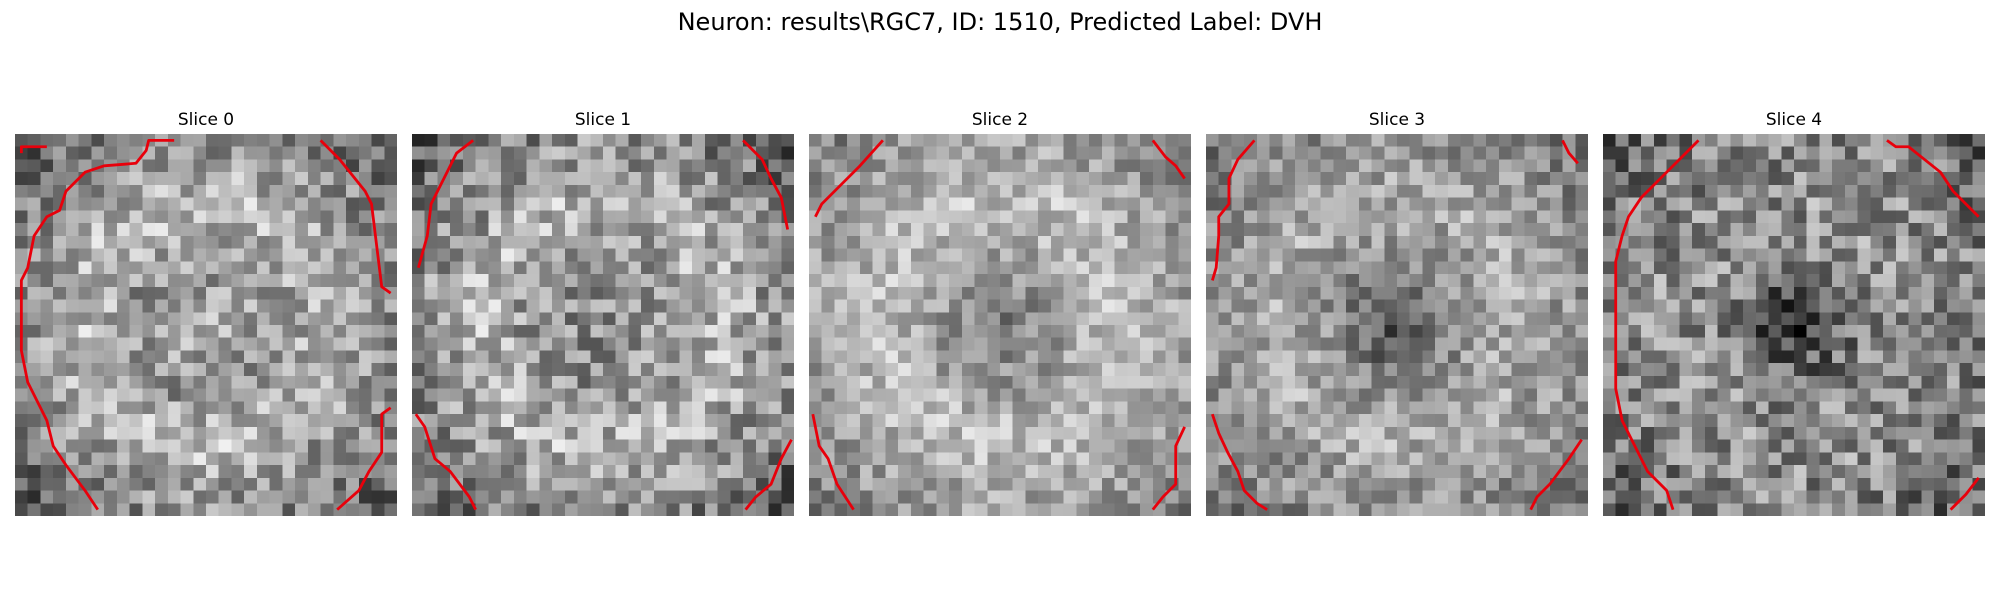 The height and width of the screenshot is (600, 2000). I want to click on contour-line, so click(355, 217).